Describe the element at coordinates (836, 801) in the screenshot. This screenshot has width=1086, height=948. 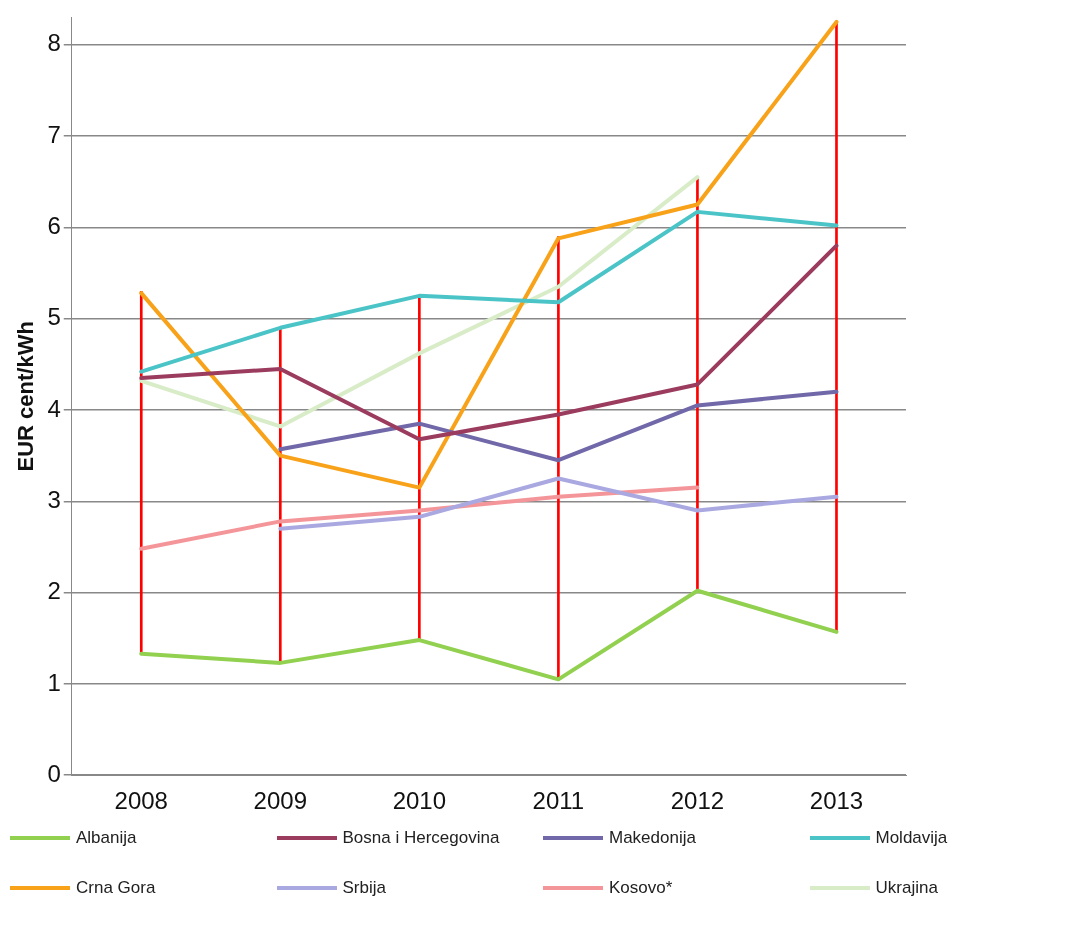
I see `x-tick-label: 2013` at that location.